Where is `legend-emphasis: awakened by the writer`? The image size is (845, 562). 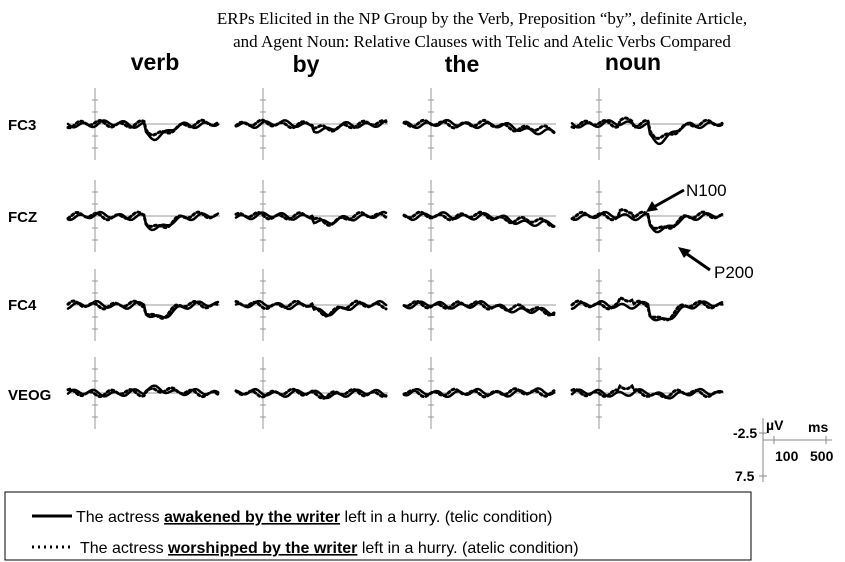
legend-emphasis: awakened by the writer is located at coordinates (252, 517).